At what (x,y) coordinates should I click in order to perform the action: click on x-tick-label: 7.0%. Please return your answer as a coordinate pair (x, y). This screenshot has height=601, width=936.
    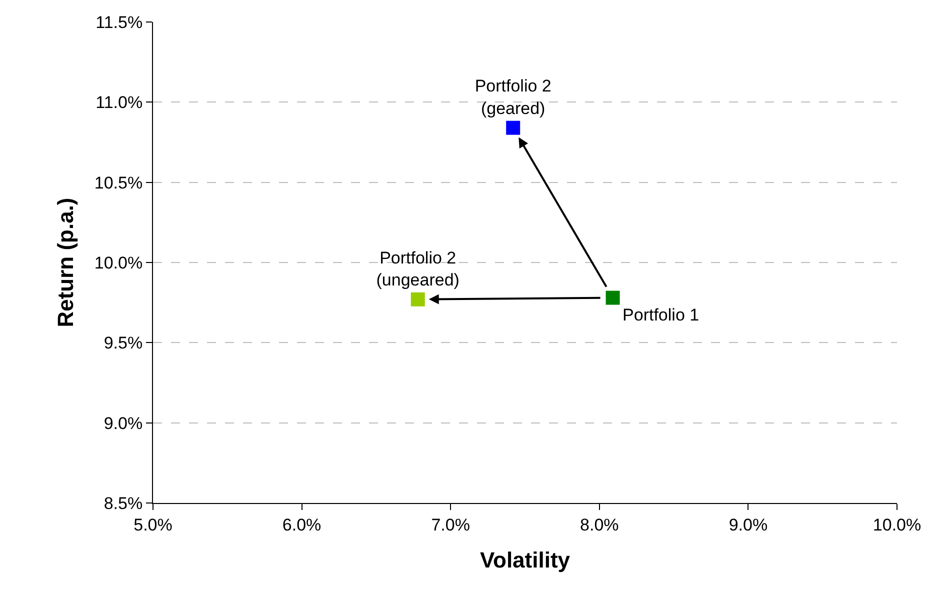
    Looking at the image, I should click on (450, 524).